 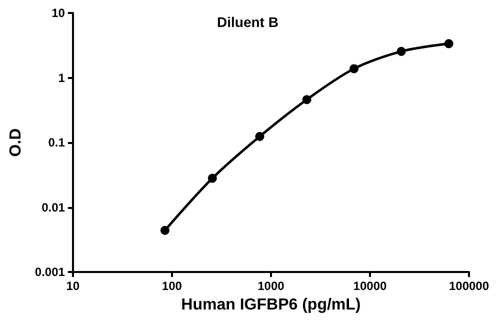 What do you see at coordinates (62, 77) in the screenshot?
I see `y-tick-label: 1` at bounding box center [62, 77].